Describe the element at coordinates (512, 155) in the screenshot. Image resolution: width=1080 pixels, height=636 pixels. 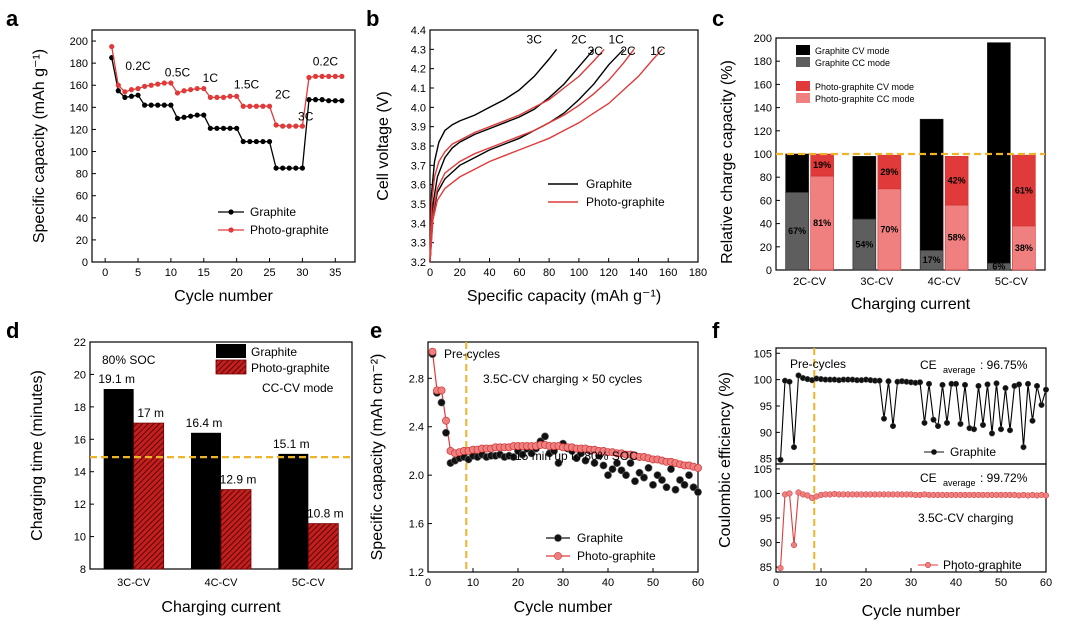
I see `voltage-curve` at that location.